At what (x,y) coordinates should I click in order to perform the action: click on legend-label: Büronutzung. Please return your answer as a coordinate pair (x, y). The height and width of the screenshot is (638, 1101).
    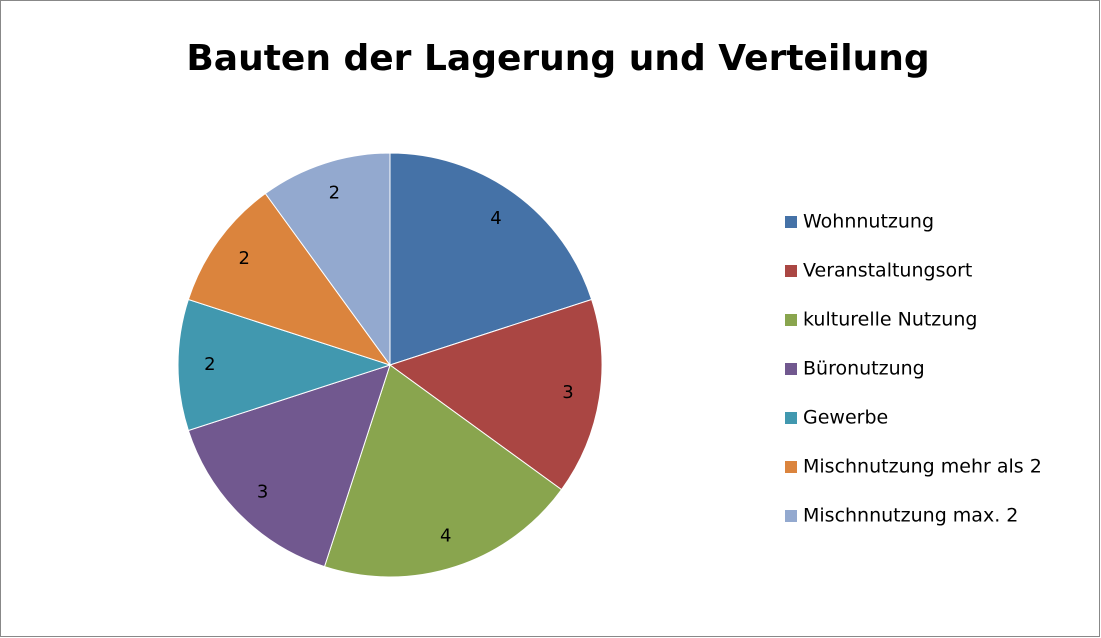
    Looking at the image, I should click on (864, 369).